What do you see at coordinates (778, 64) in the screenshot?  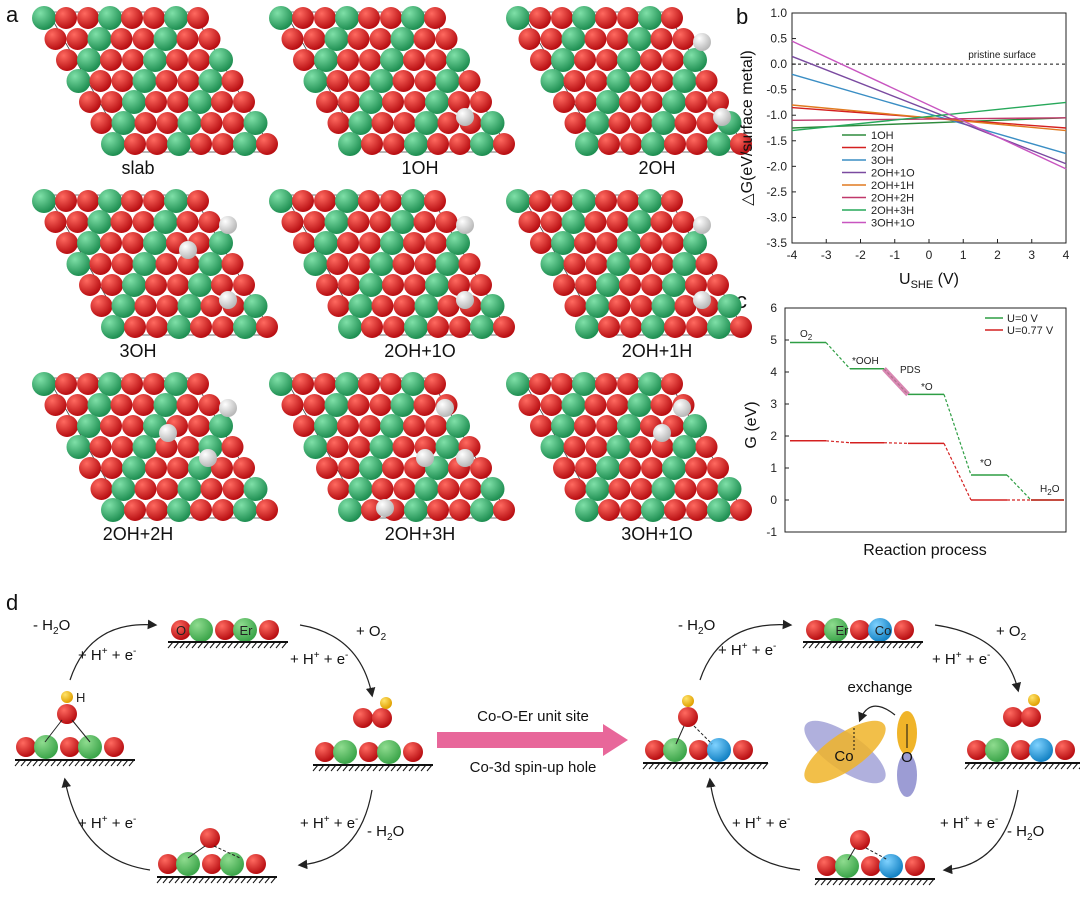 I see `y-tick-label-b: 0.0` at bounding box center [778, 64].